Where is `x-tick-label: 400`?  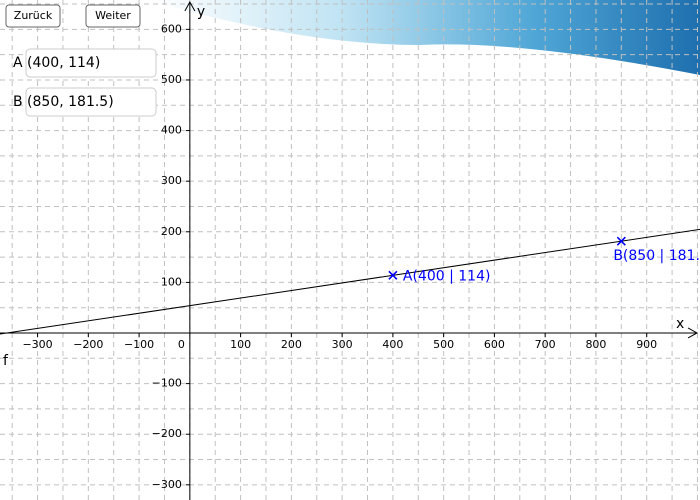 x-tick-label: 400 is located at coordinates (392, 344).